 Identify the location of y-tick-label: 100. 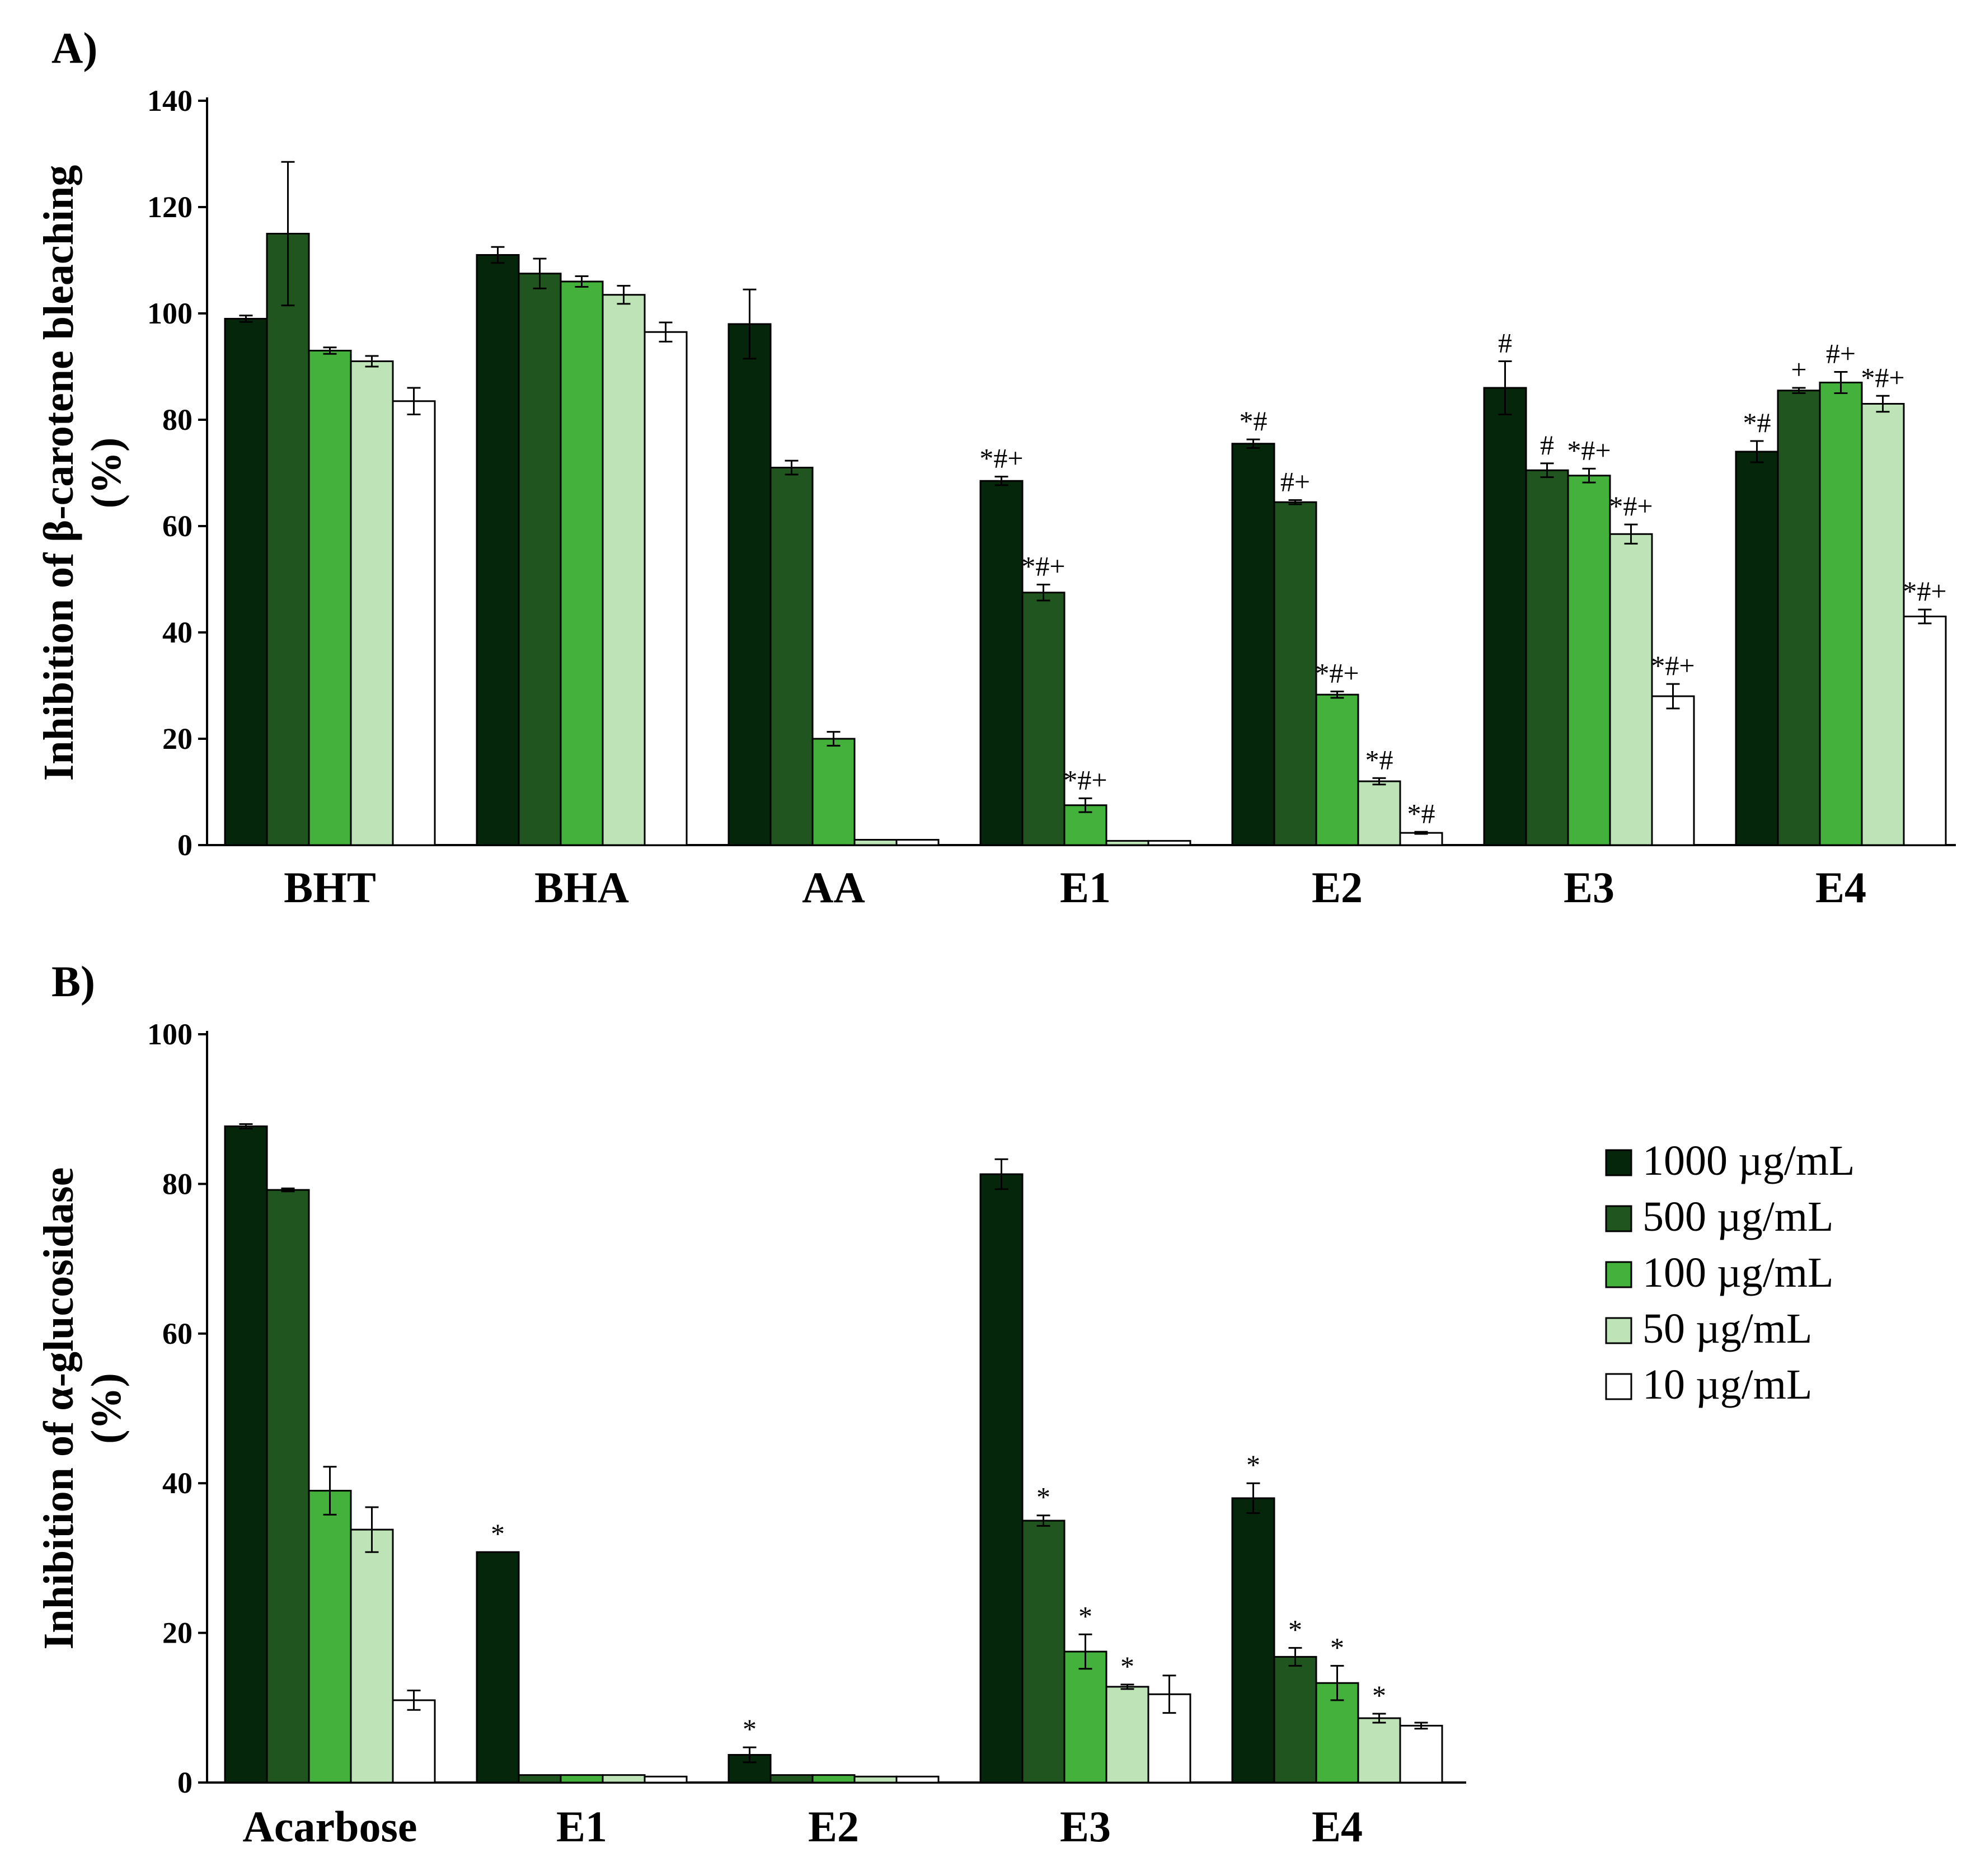
(170, 313).